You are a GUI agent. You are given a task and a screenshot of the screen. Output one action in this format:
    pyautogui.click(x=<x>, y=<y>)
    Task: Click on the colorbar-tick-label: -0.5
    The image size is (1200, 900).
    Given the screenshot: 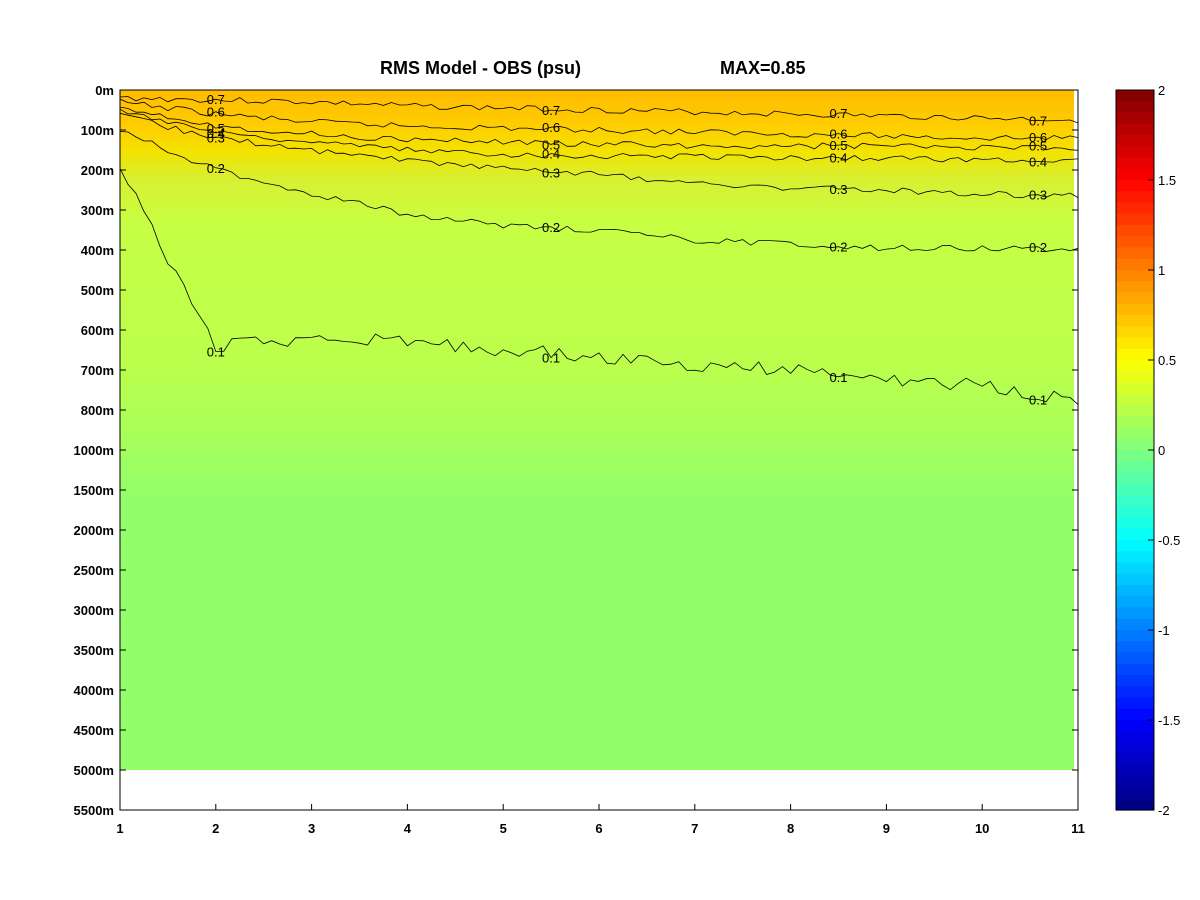 What is the action you would take?
    pyautogui.click(x=1169, y=540)
    